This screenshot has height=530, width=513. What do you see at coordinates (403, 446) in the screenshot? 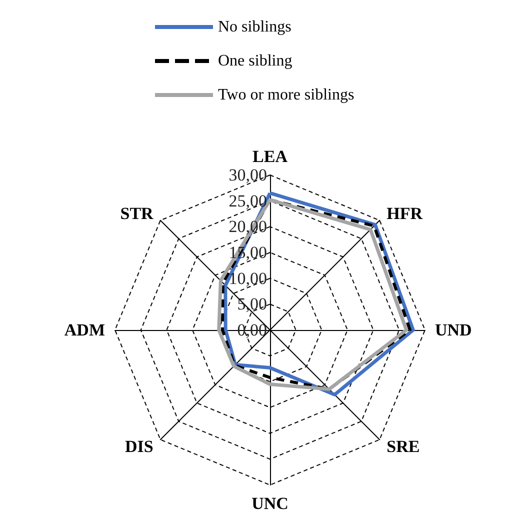
I see `spoke-label: SRE` at bounding box center [403, 446].